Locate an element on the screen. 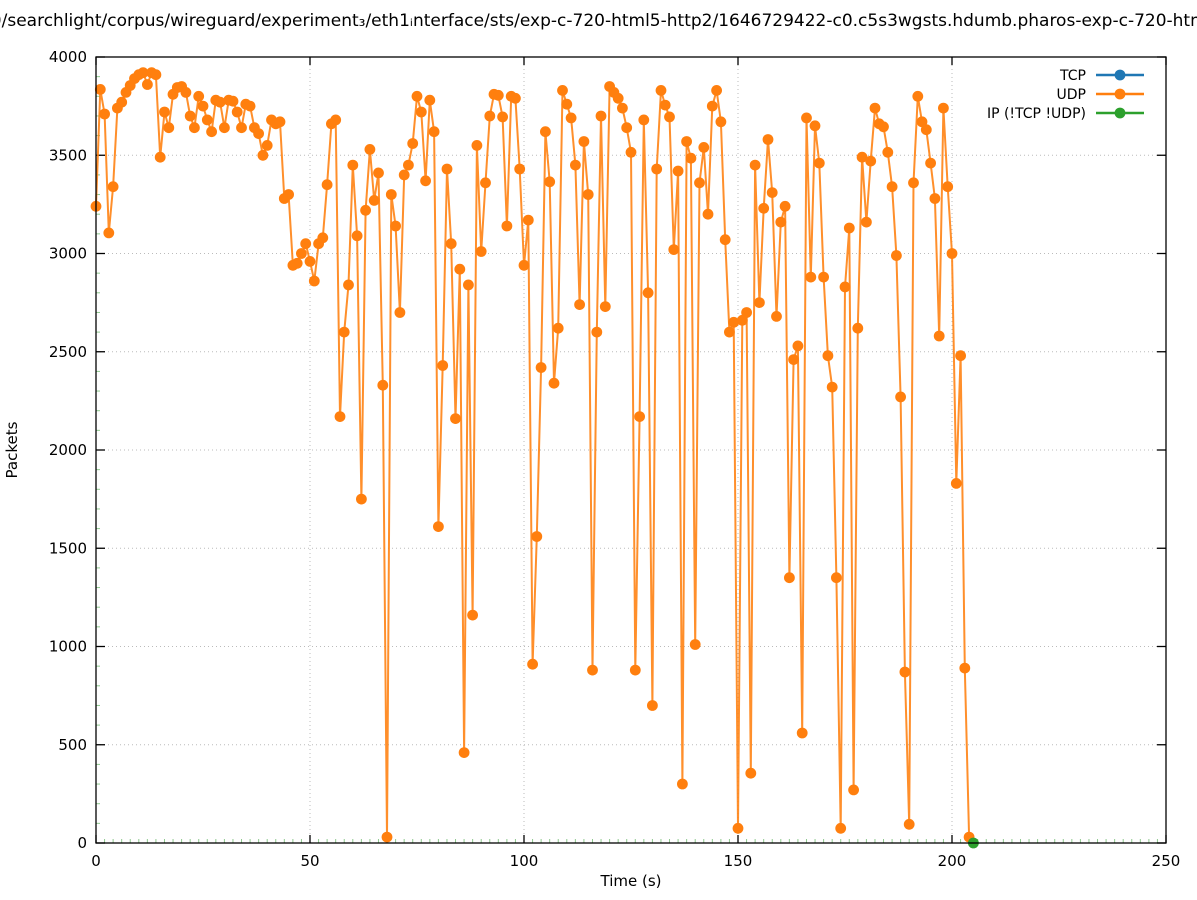 Image resolution: width=1197 pixels, height=900 pixels. y-tick-label: 4000 is located at coordinates (68, 57).